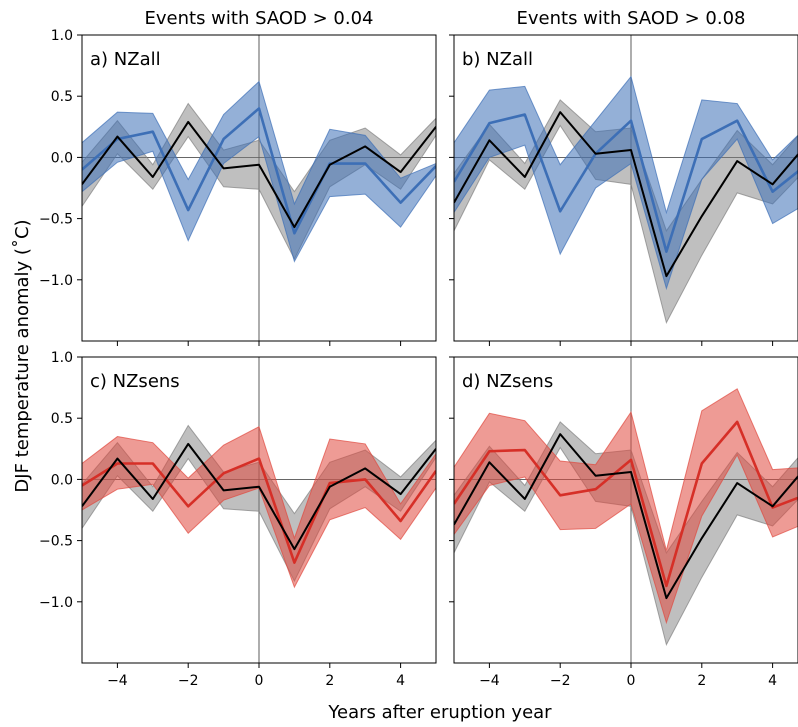 This screenshot has height=727, width=798. Describe the element at coordinates (125, 59) in the screenshot. I see `panel-label: a) NZall` at that location.